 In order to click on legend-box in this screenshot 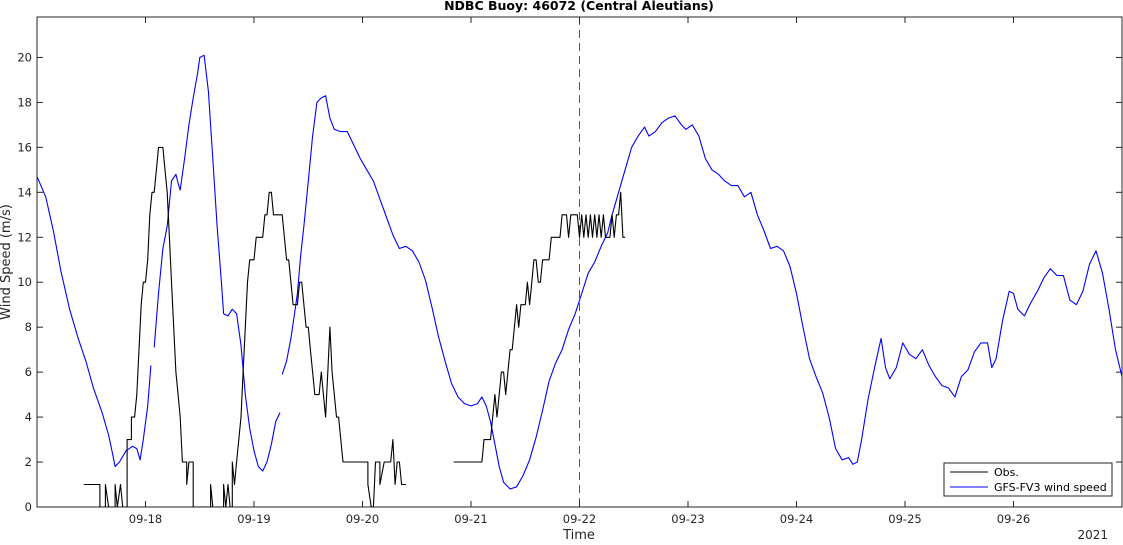, I will do `click(1028, 479)`.